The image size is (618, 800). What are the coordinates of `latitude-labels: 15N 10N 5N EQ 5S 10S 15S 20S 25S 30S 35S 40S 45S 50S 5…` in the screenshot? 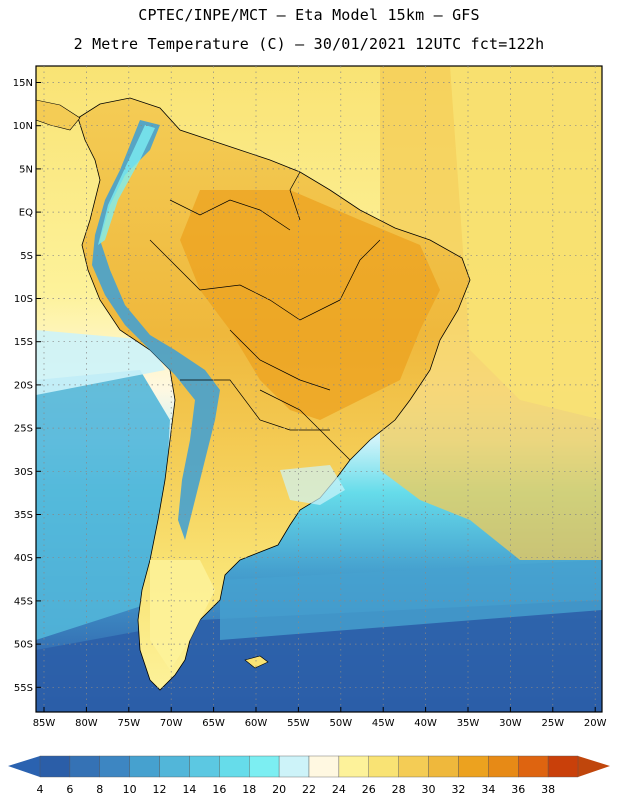 It's located at (27, 386).